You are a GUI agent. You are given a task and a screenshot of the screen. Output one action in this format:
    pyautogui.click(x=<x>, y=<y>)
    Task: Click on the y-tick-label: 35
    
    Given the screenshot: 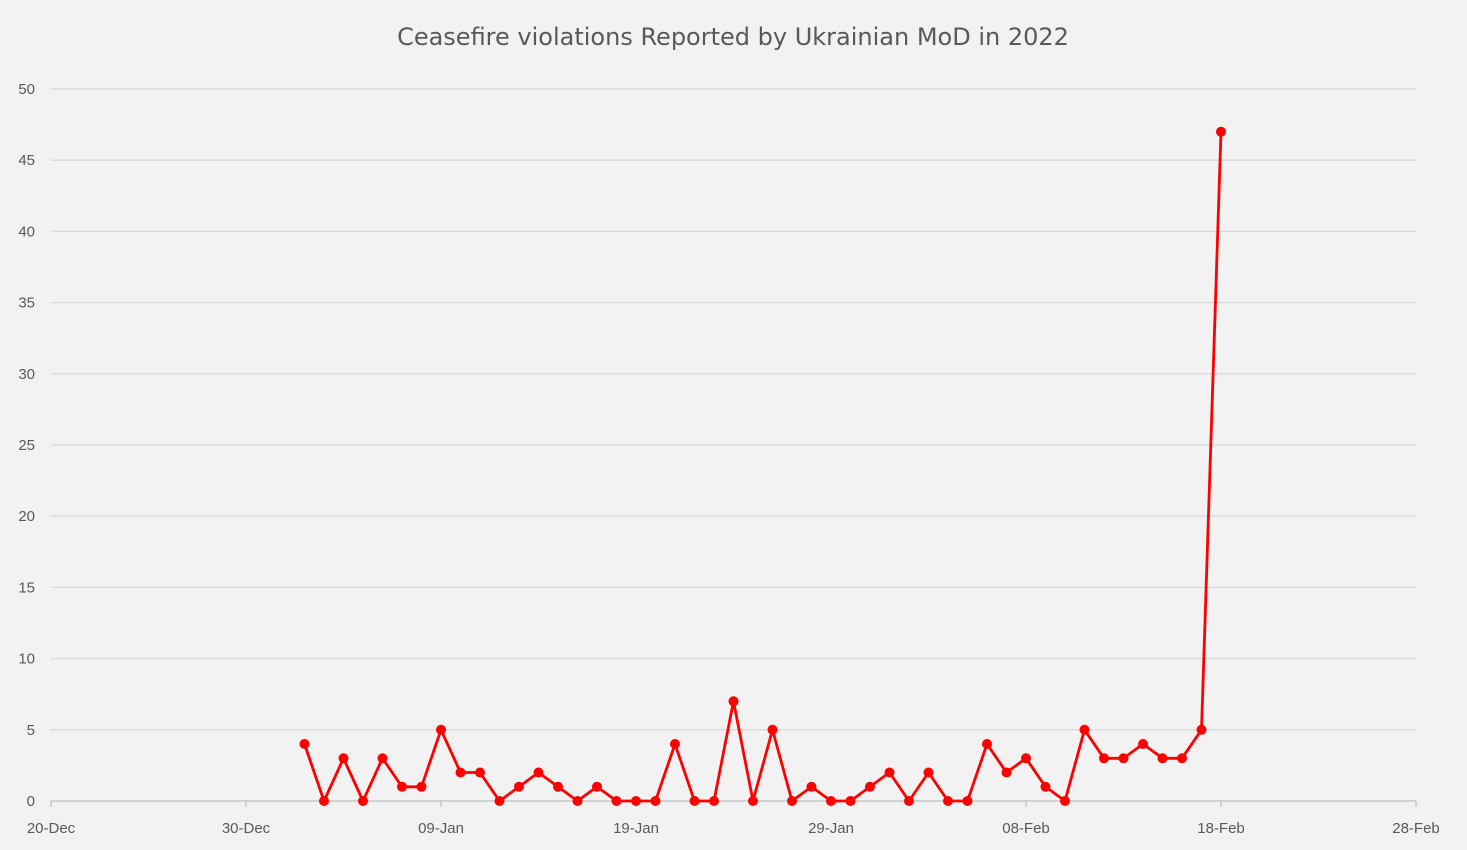 What is the action you would take?
    pyautogui.click(x=26, y=303)
    